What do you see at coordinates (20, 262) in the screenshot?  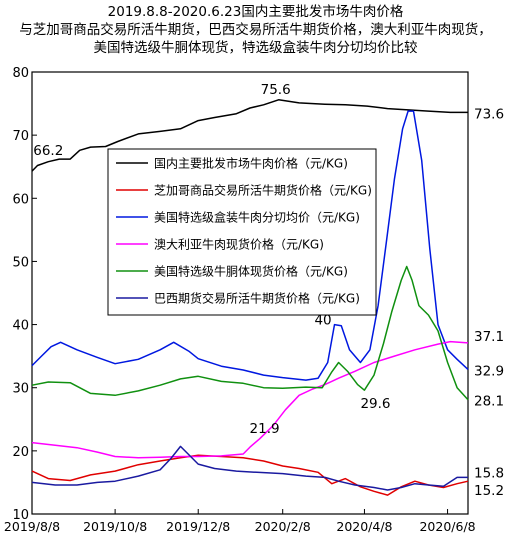 I see `y-tick-label: 50` at bounding box center [20, 262].